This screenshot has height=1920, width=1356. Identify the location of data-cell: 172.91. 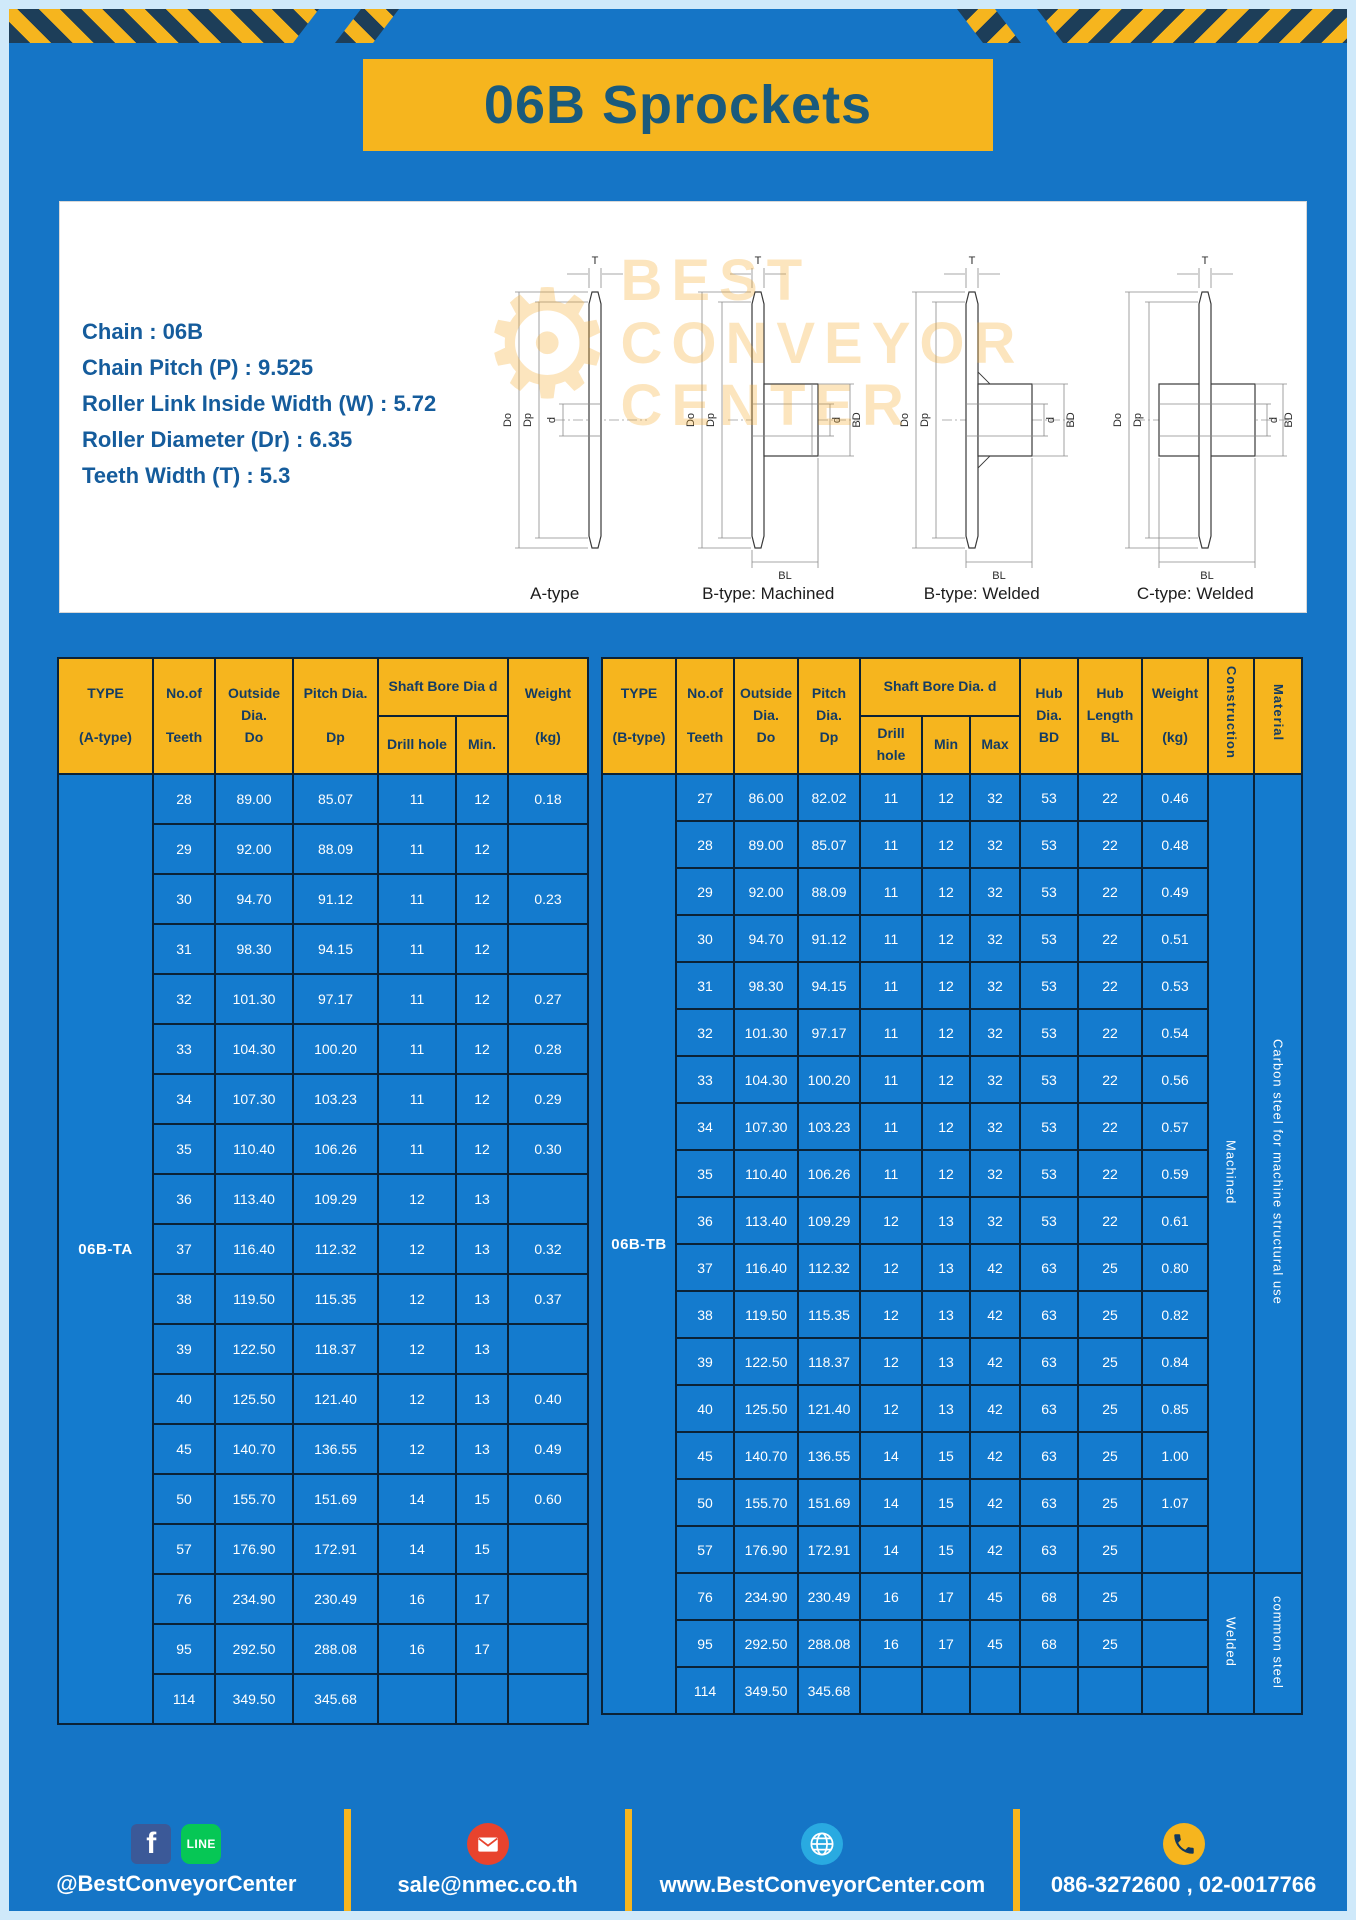
(335, 1549).